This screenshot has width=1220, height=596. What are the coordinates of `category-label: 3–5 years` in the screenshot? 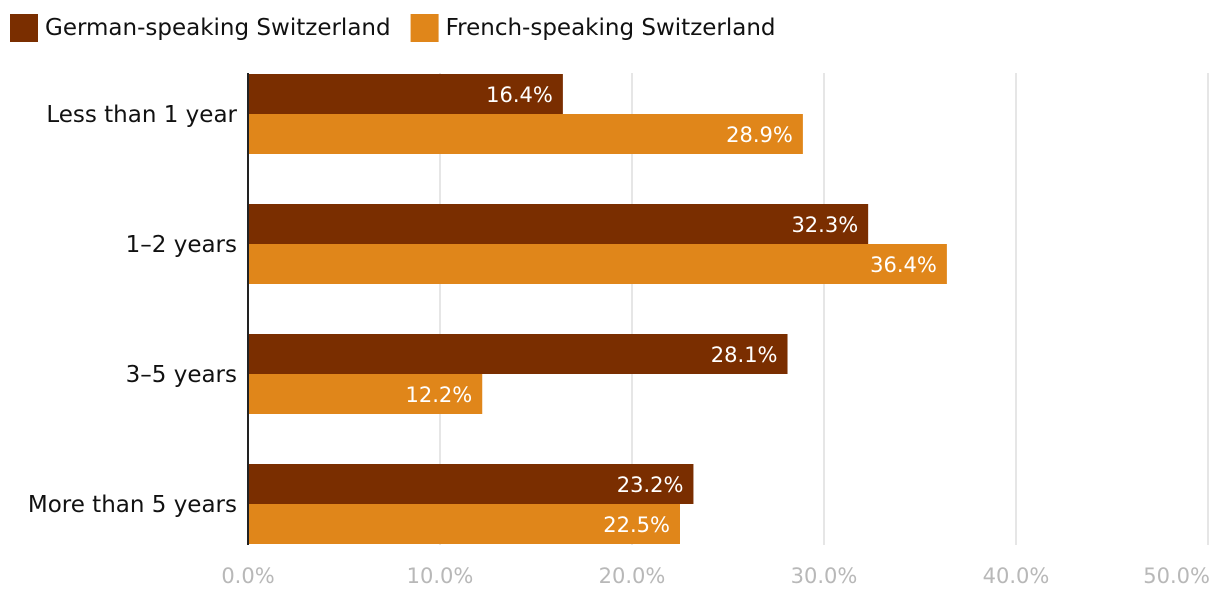 It's located at (181, 375).